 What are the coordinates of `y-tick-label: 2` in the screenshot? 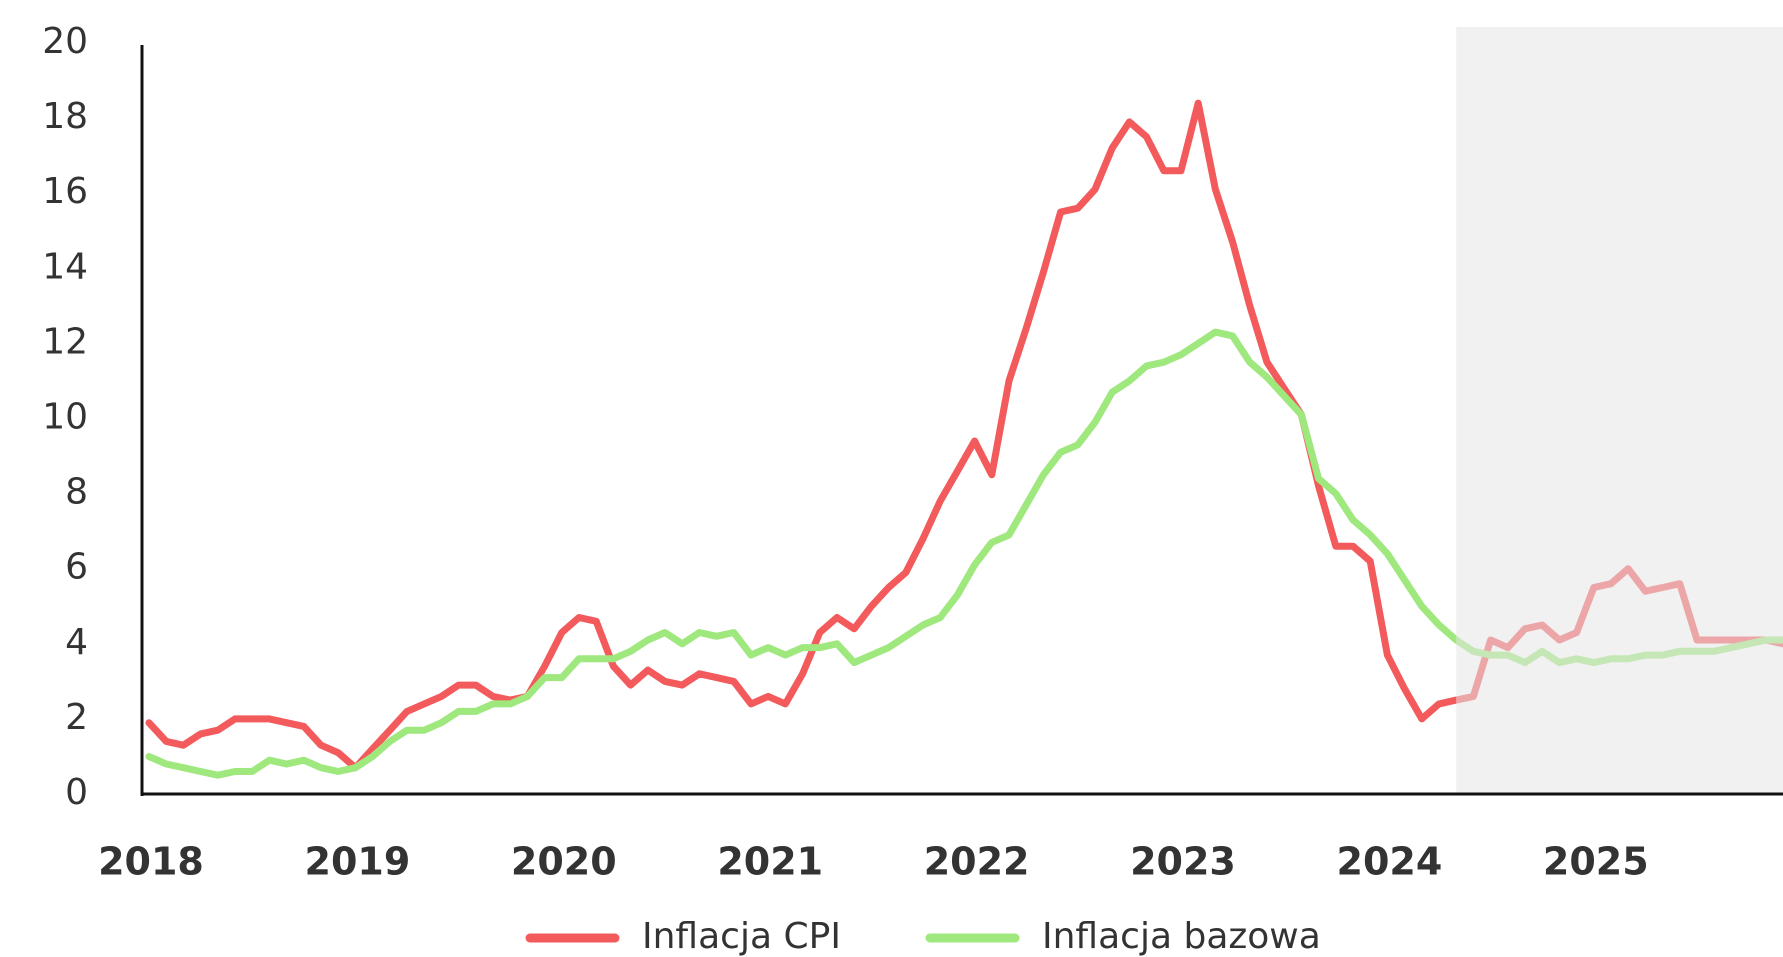 It's located at (76, 717).